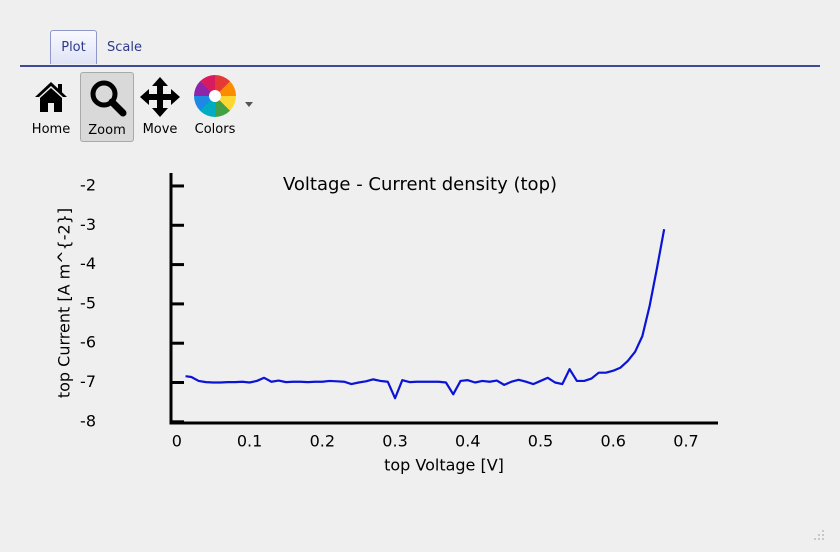  What do you see at coordinates (394, 441) in the screenshot?
I see `x-tick-label: 0.3` at bounding box center [394, 441].